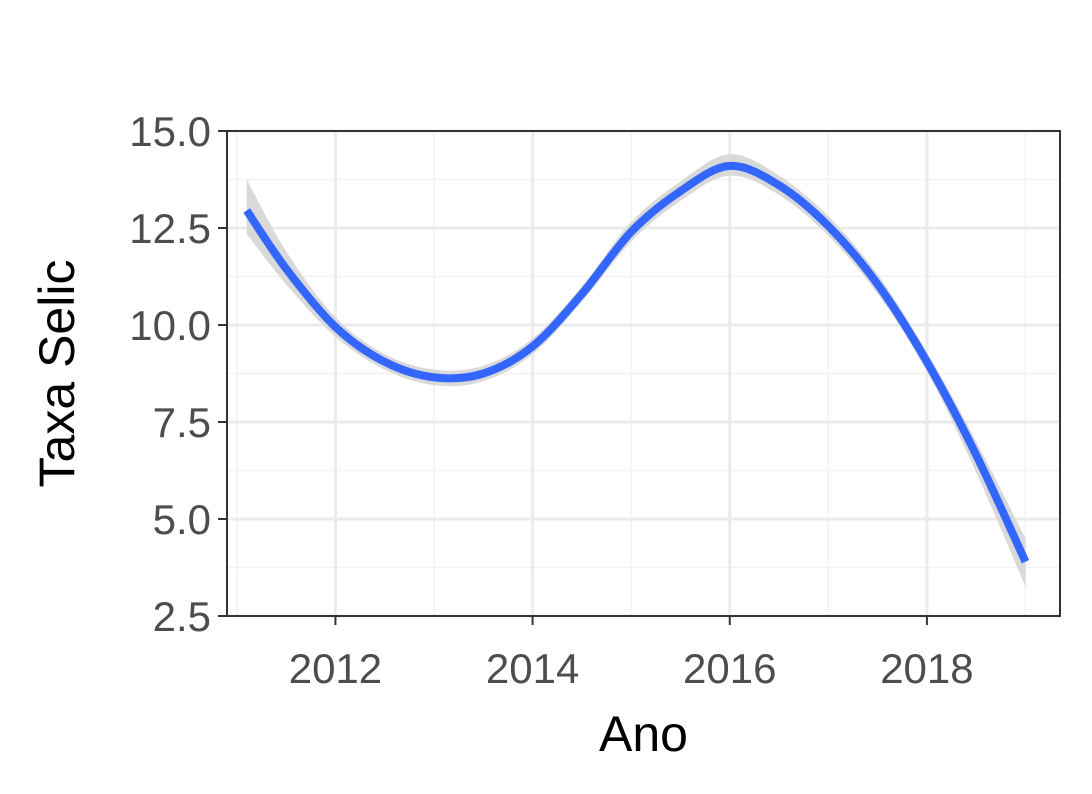 The image size is (1092, 794). What do you see at coordinates (182, 422) in the screenshot?
I see `y-tick-label: 7.5` at bounding box center [182, 422].